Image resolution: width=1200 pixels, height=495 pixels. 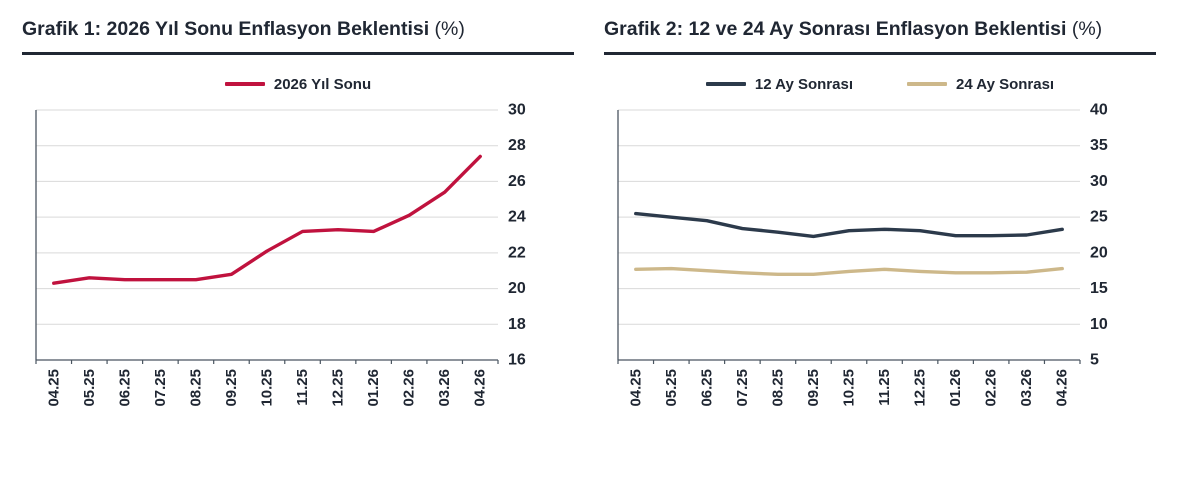 I want to click on svg-text: 24, so click(x=517, y=217).